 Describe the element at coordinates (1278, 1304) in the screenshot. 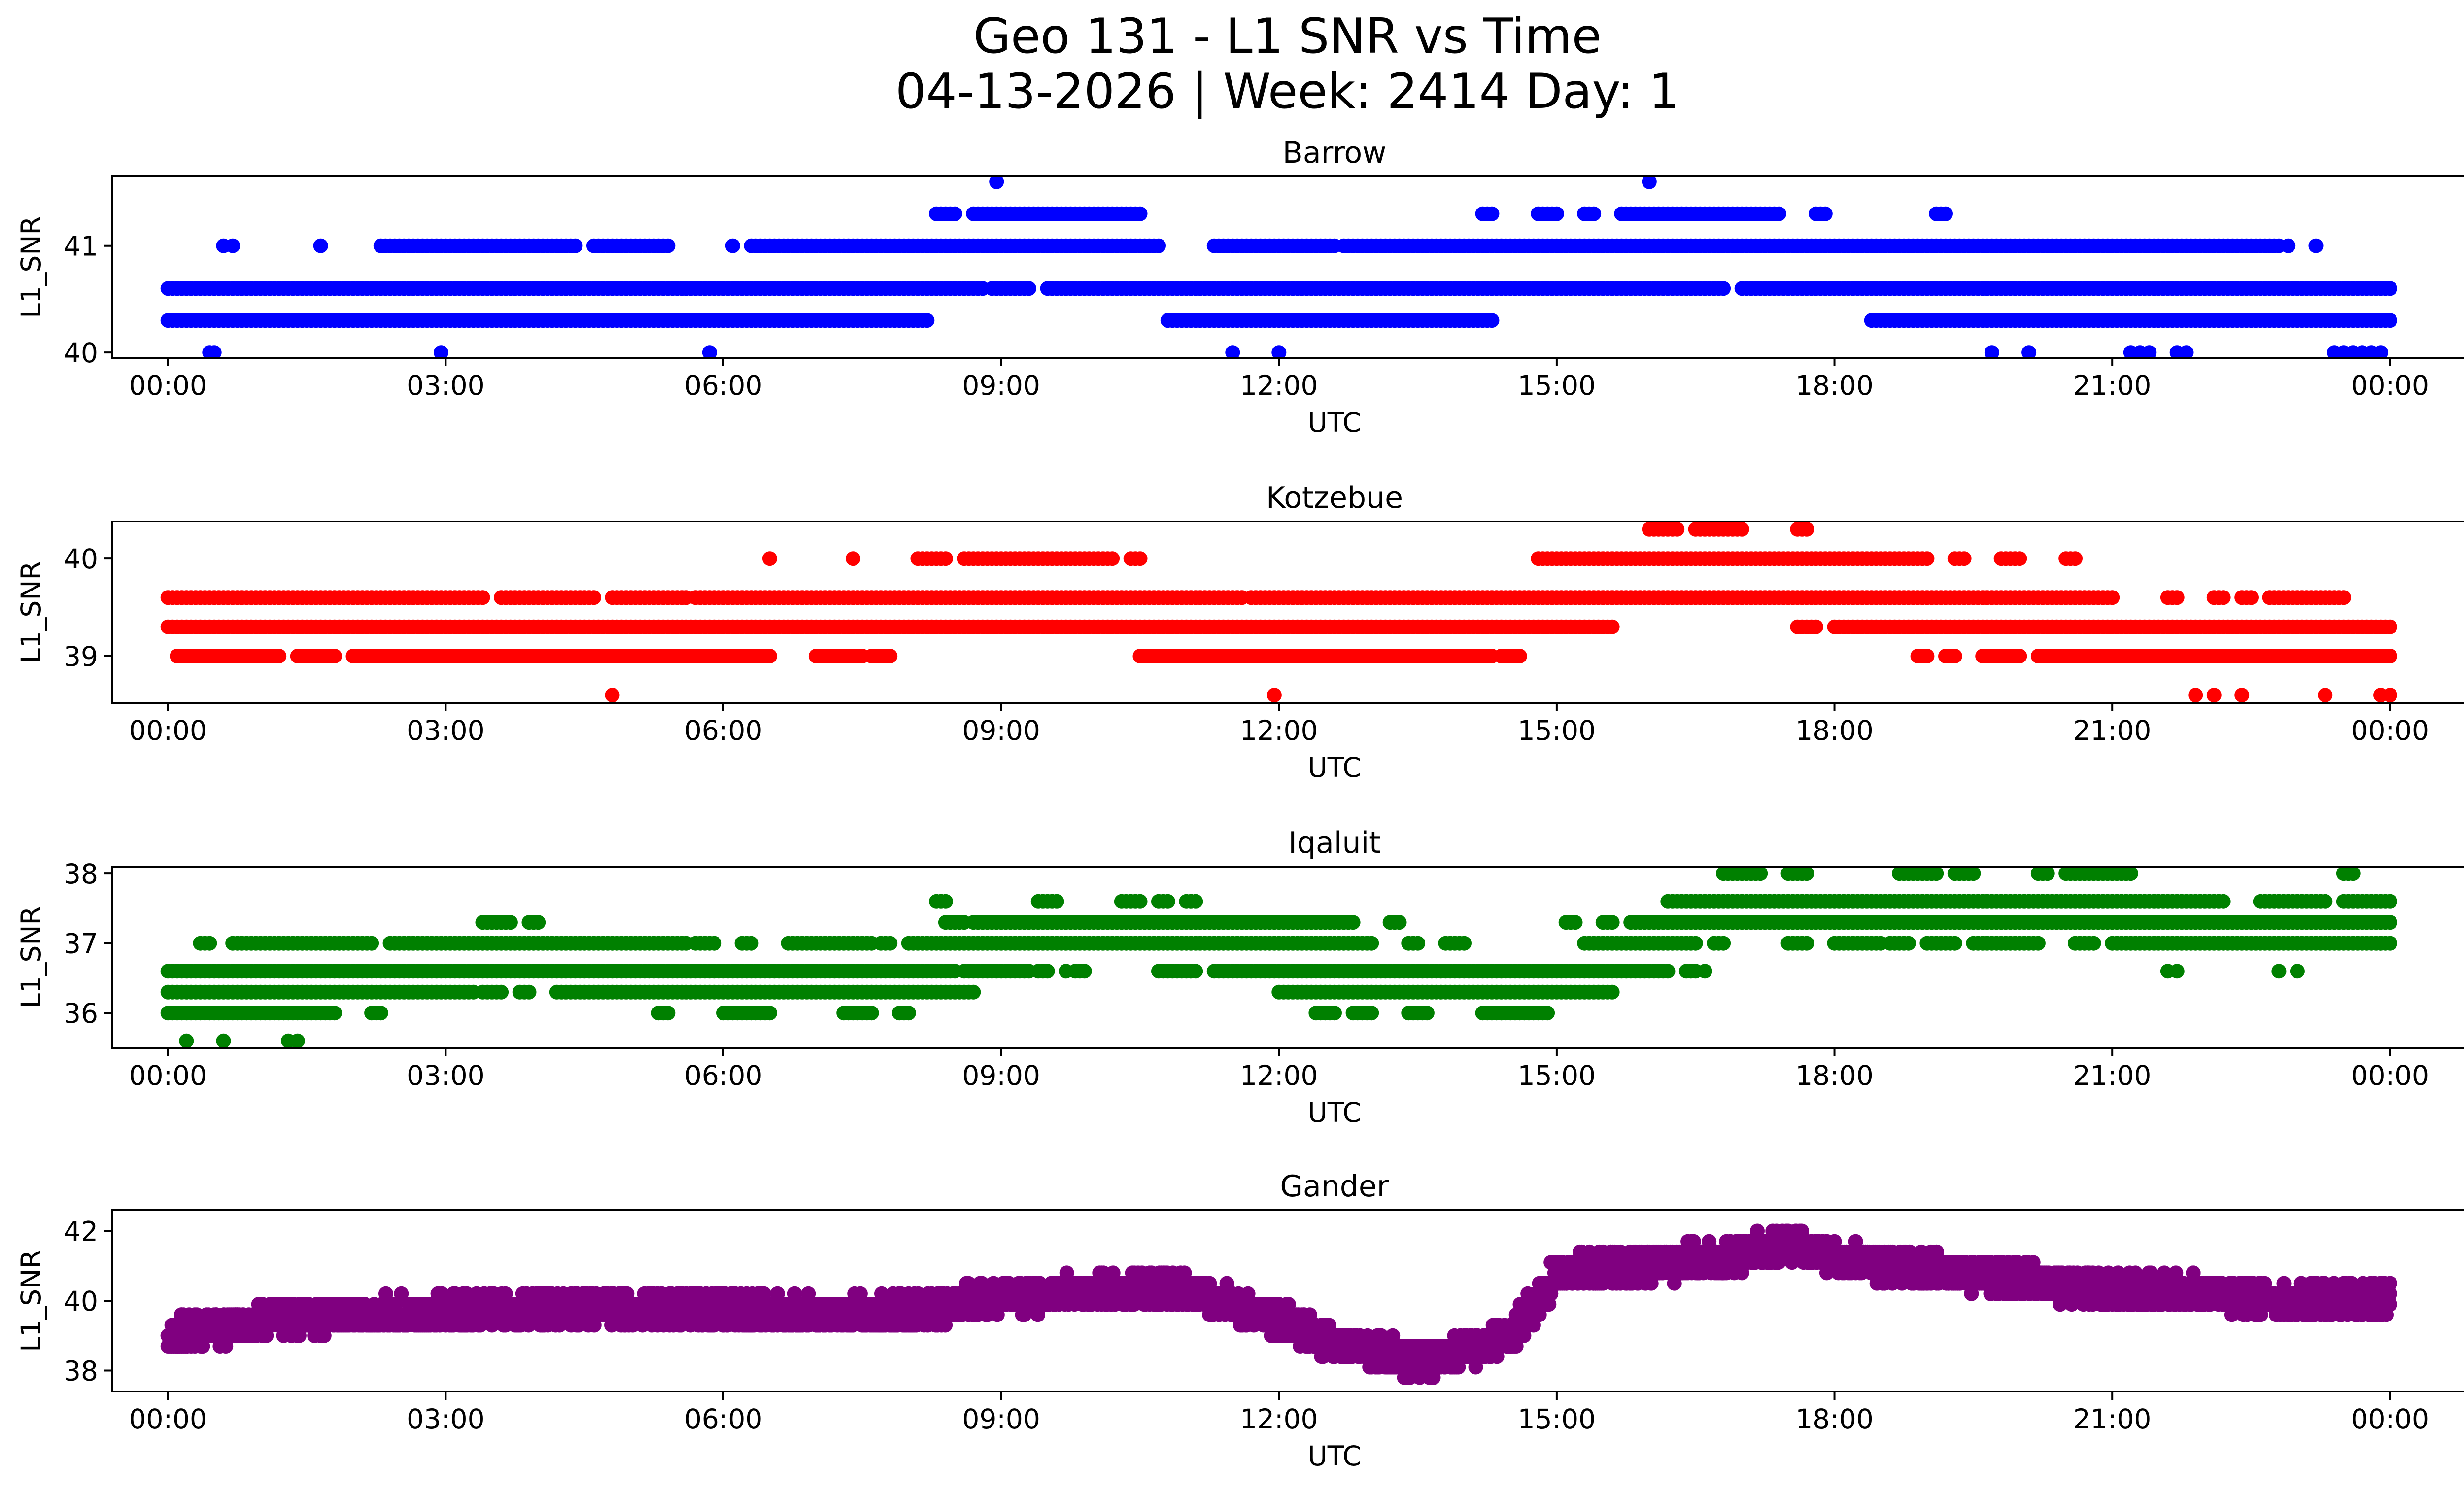

I see `series-gander` at that location.